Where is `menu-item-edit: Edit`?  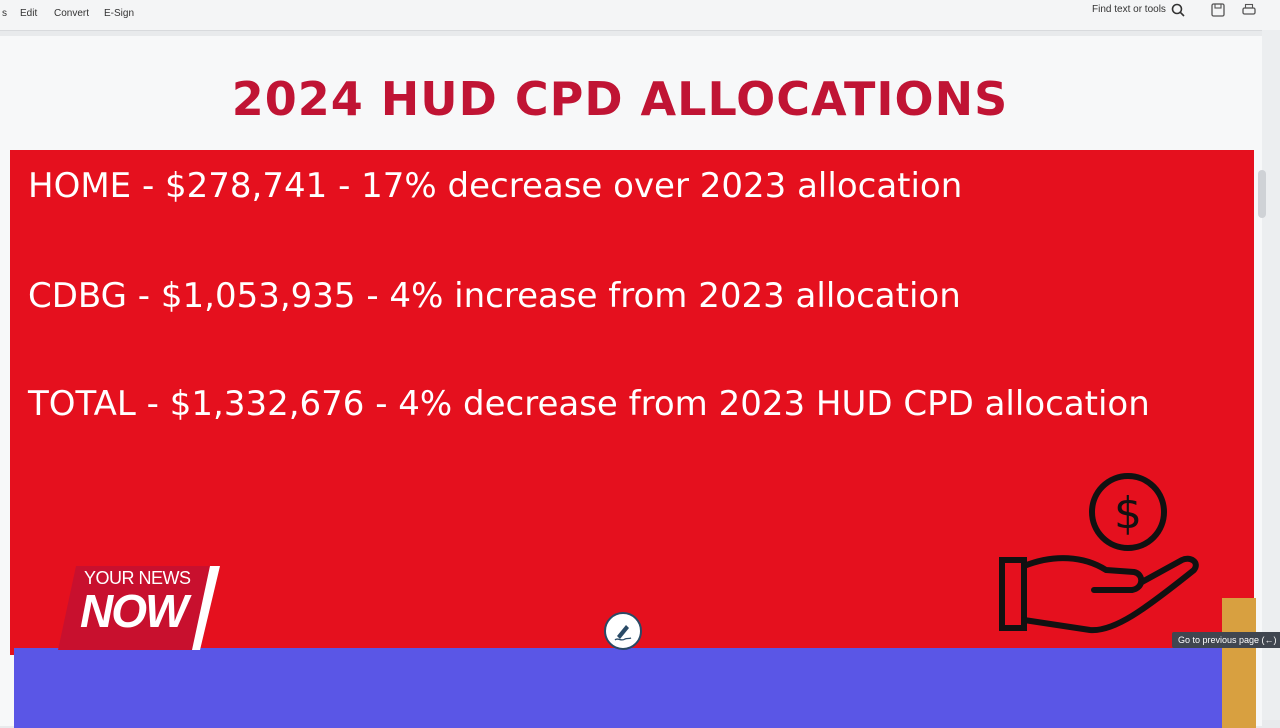
menu-item-edit: Edit is located at coordinates (29, 13).